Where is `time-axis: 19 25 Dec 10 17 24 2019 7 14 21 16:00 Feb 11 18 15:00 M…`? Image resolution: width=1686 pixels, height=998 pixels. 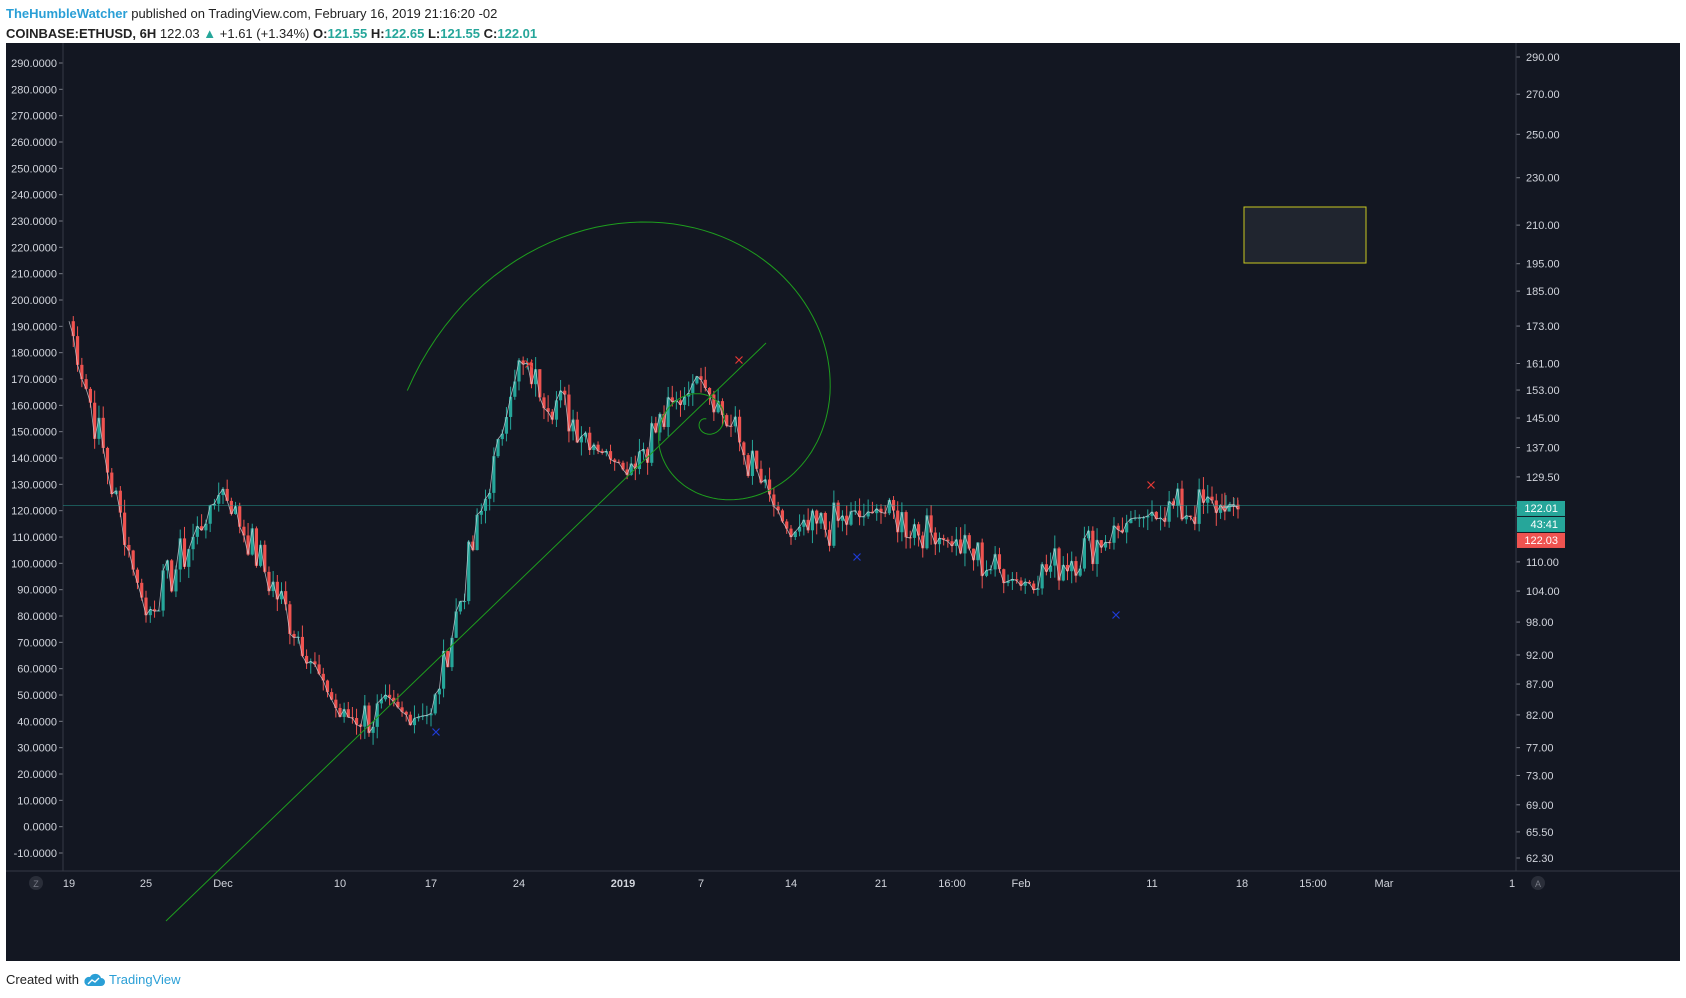
time-axis: 19 25 Dec 10 17 24 2019 7 14 21 16:00 Feb 11 18 15:00 M… is located at coordinates (787, 883).